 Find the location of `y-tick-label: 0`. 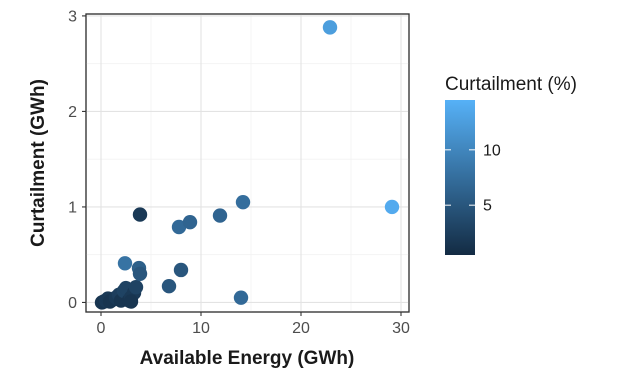

y-tick-label: 0 is located at coordinates (72, 303).